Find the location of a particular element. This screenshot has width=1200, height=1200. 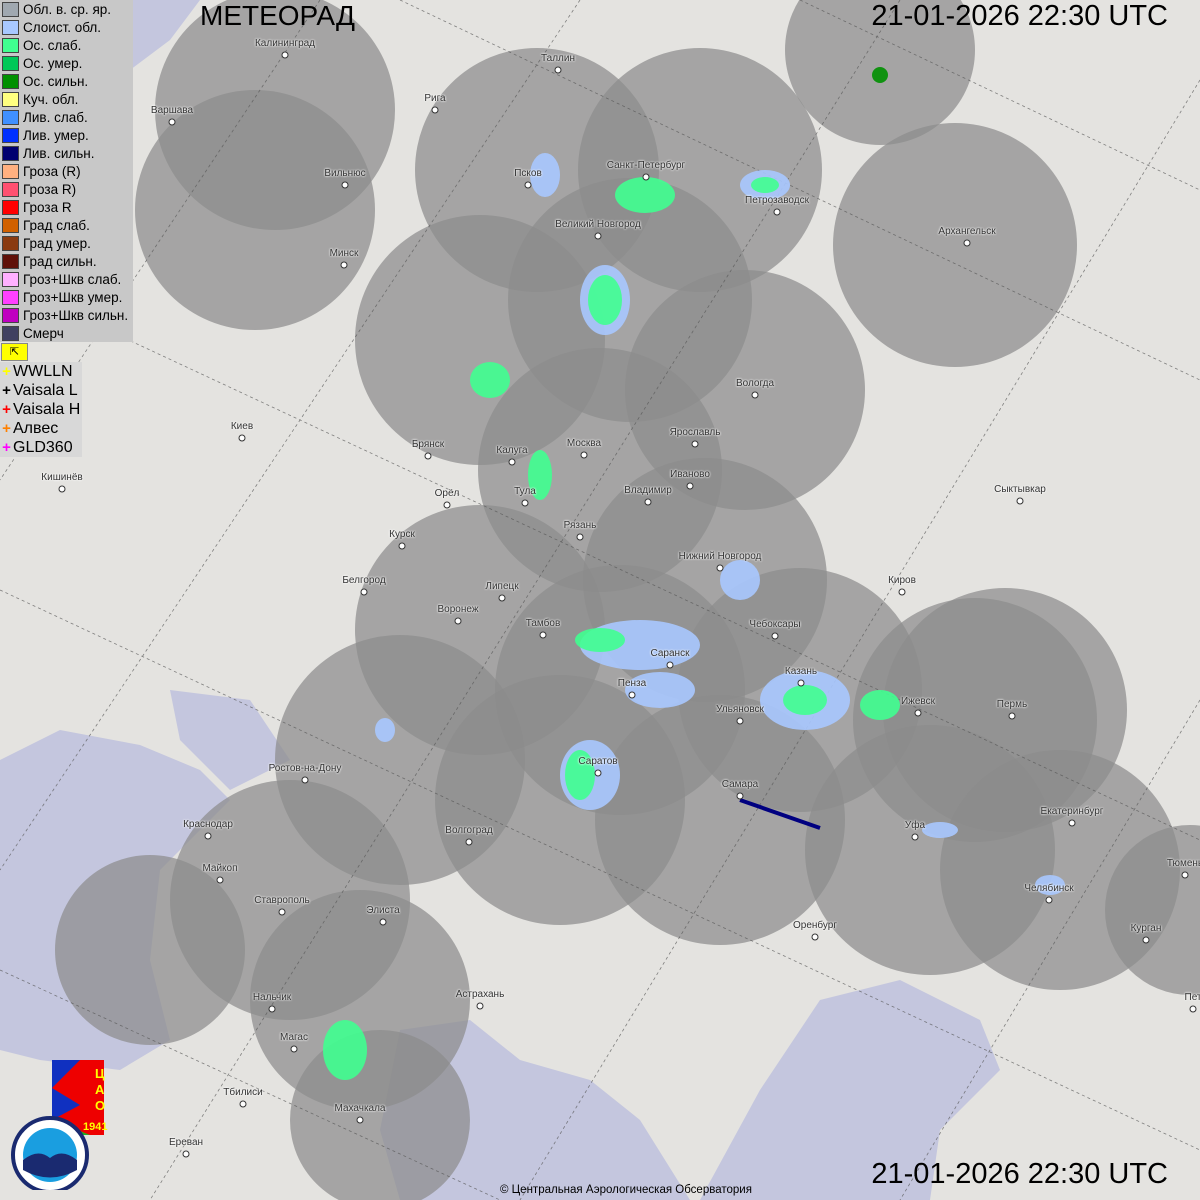

flag-icon: ⇱ is located at coordinates (14, 352).